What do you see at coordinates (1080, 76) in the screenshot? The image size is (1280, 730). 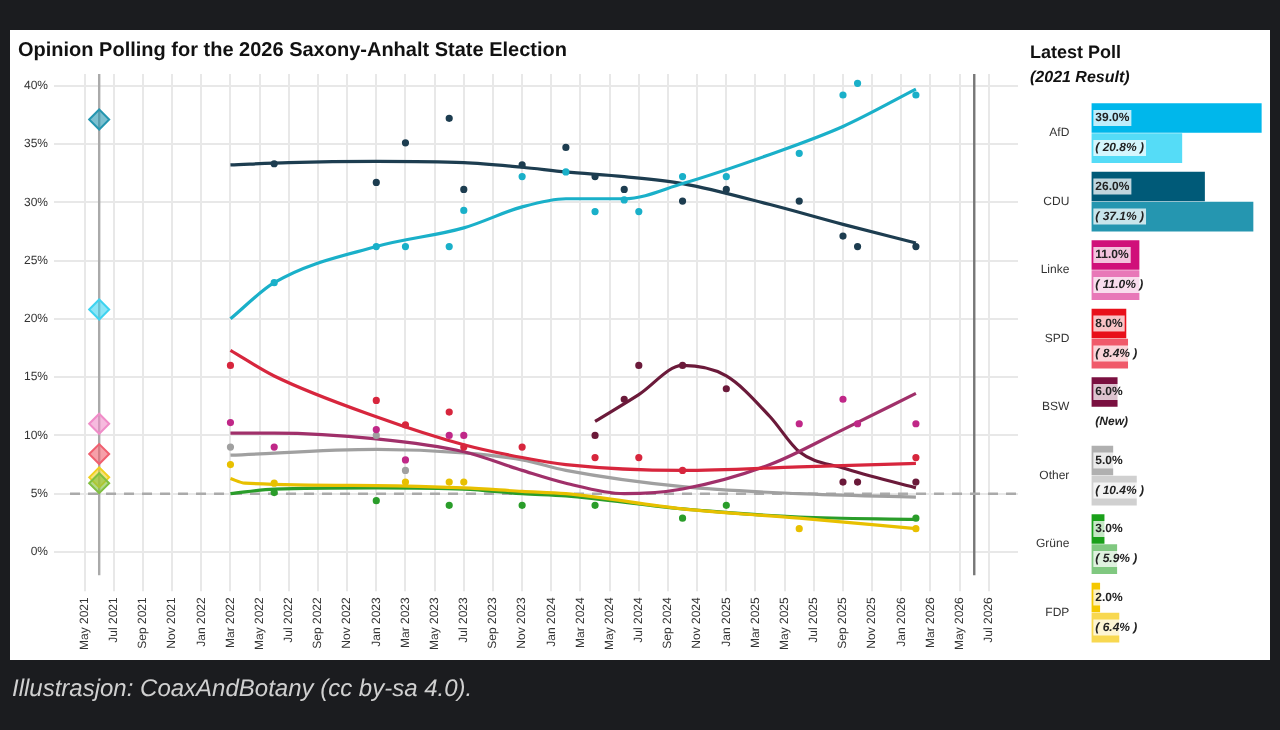 I see `text: (2021 Result)` at bounding box center [1080, 76].